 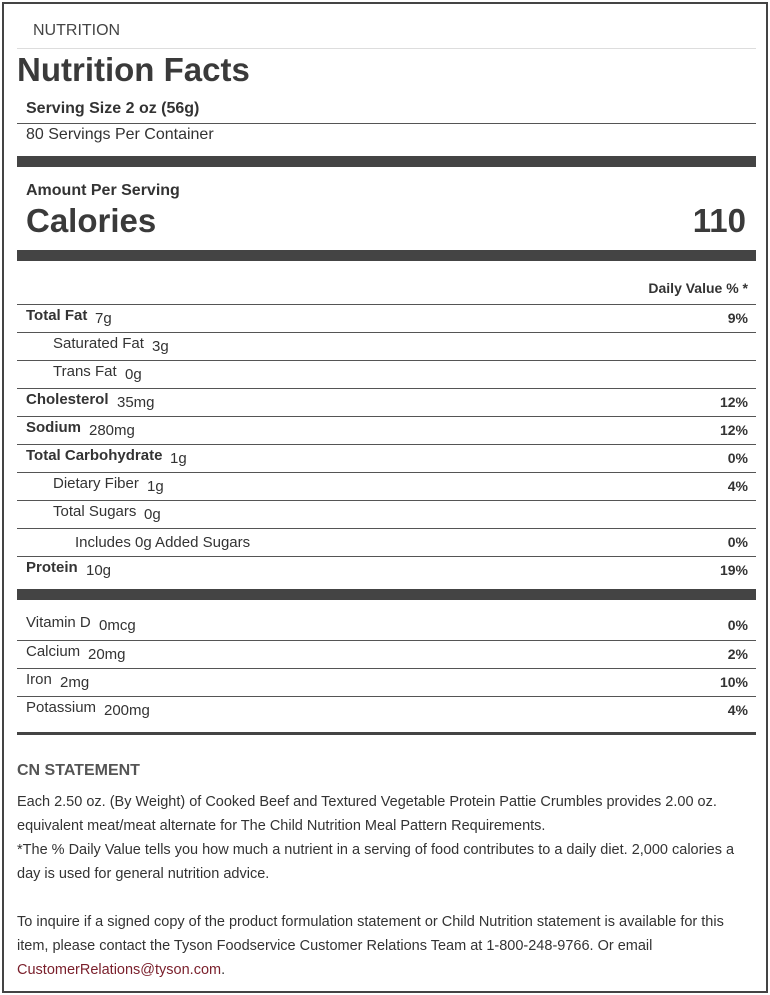 What do you see at coordinates (386, 430) in the screenshot?
I see `nutrient-row: Sodium 280mg 12%` at bounding box center [386, 430].